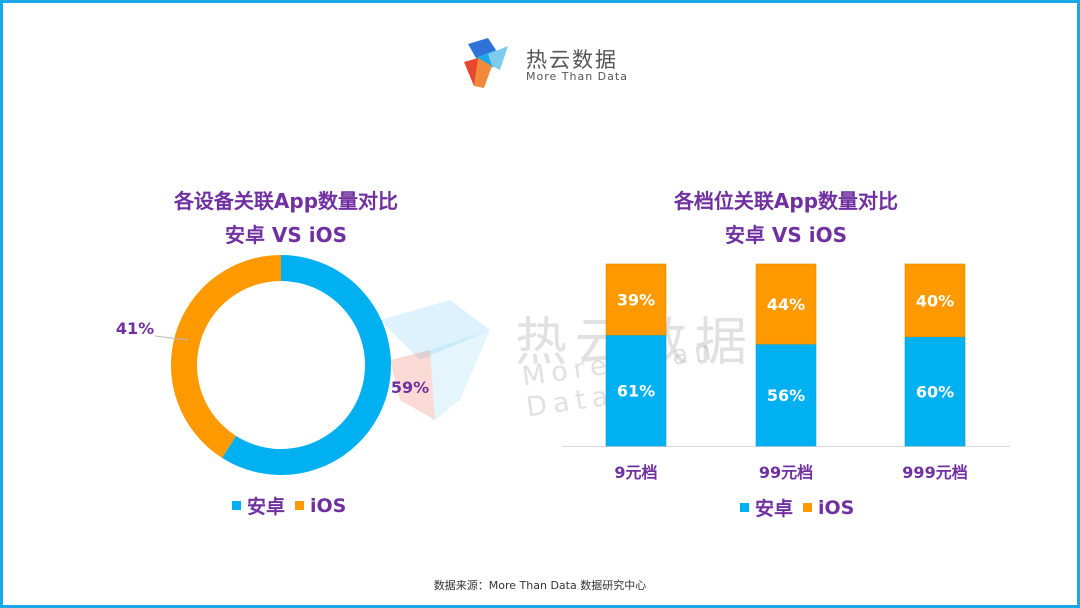  Describe the element at coordinates (286, 218) in the screenshot. I see `donut-chart-title-block: 各设备关联App数量对比 安卓 VS iOS` at that location.